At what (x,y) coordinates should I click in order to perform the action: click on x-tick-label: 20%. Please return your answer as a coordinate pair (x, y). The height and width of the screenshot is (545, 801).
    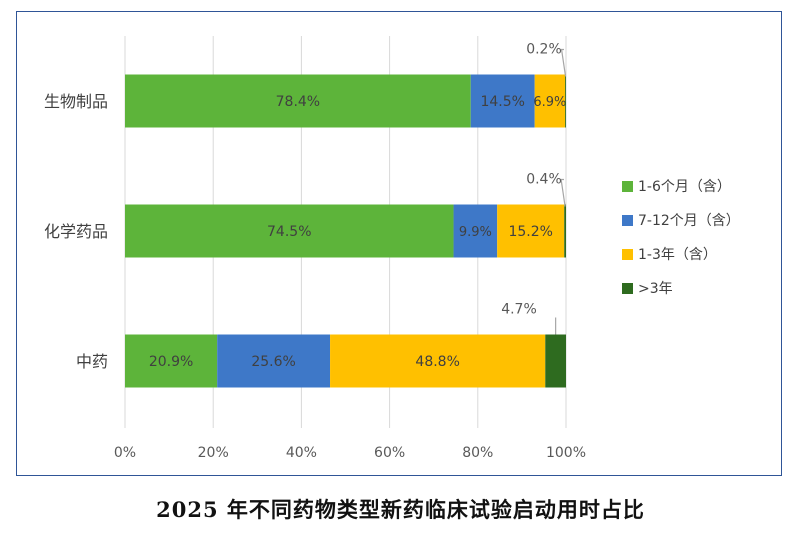
    Looking at the image, I should click on (213, 453).